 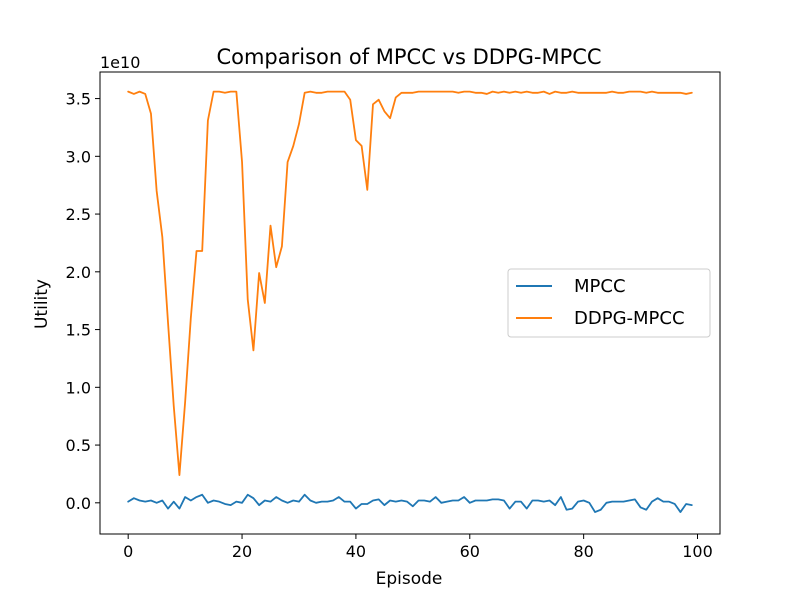 What do you see at coordinates (78, 387) in the screenshot?
I see `y-tick-label: 1.0` at bounding box center [78, 387].